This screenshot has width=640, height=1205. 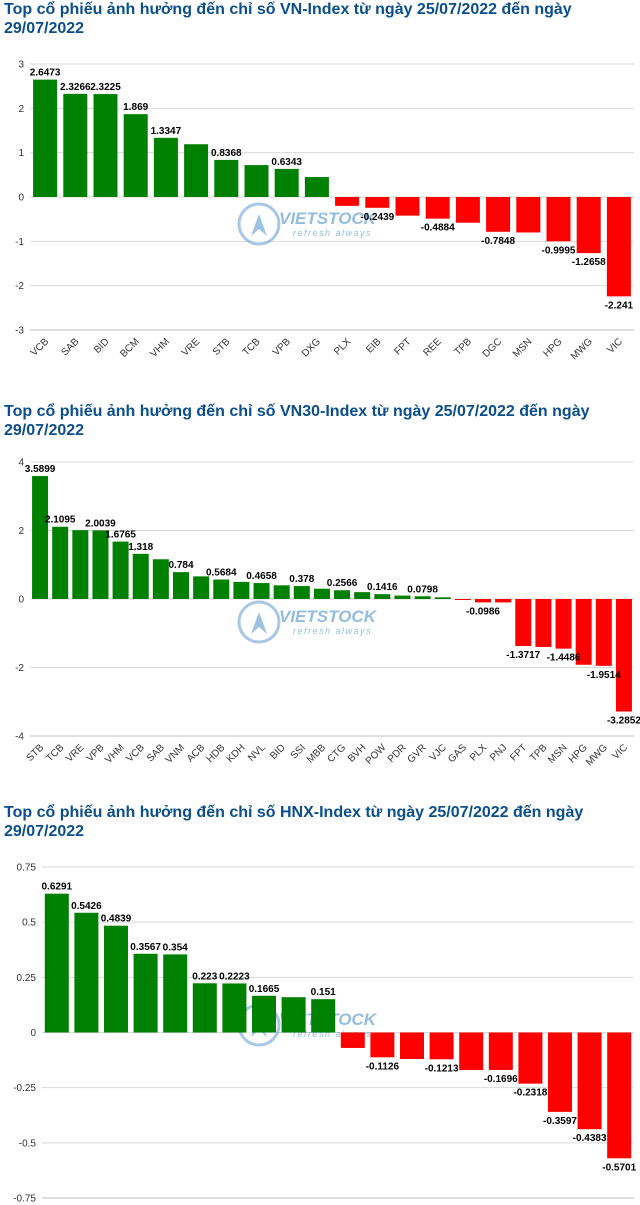 What do you see at coordinates (560, 1121) in the screenshot?
I see `data-label: -0.3597` at bounding box center [560, 1121].